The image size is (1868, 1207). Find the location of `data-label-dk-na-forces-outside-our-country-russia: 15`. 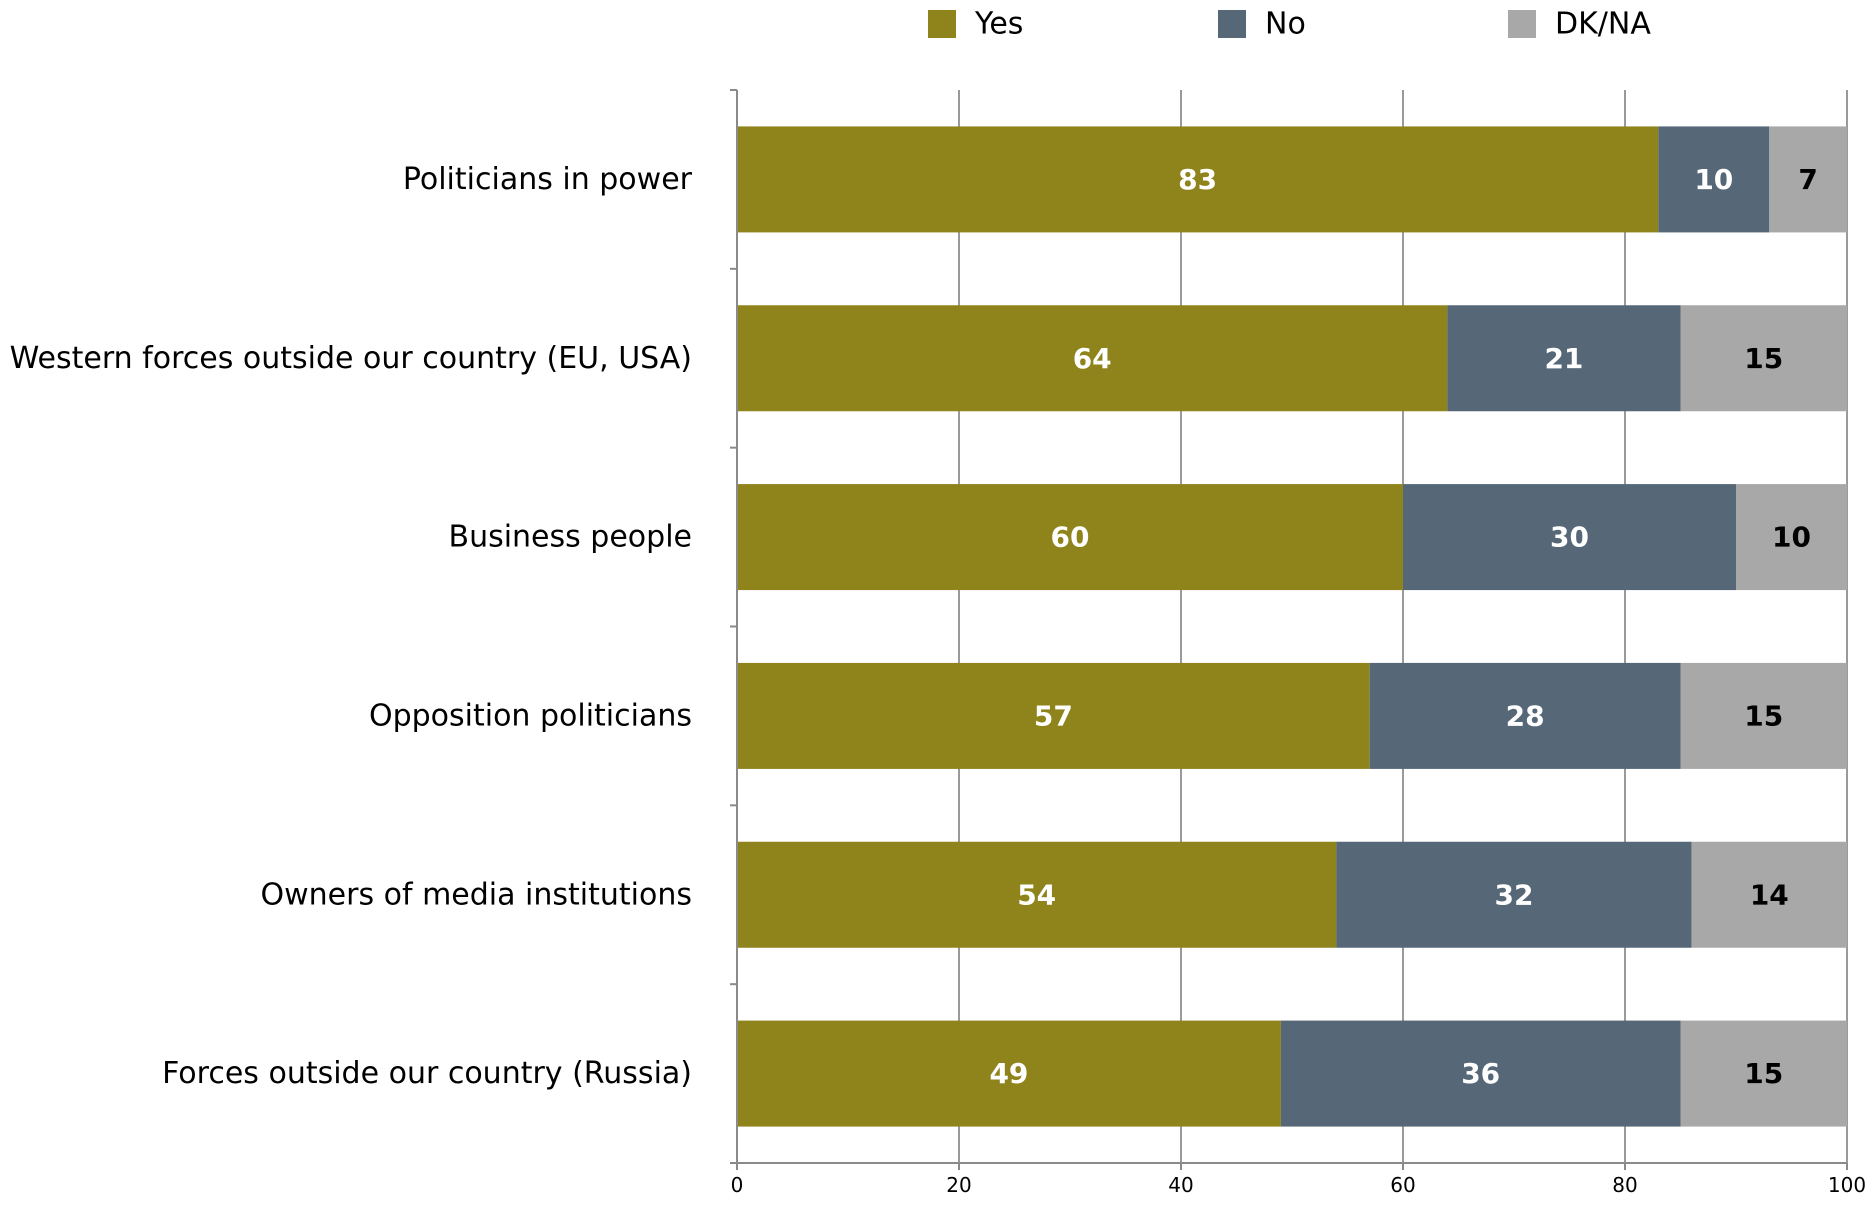

data-label-dk-na-forces-outside-our-country-russia: 15 is located at coordinates (1763, 1073).